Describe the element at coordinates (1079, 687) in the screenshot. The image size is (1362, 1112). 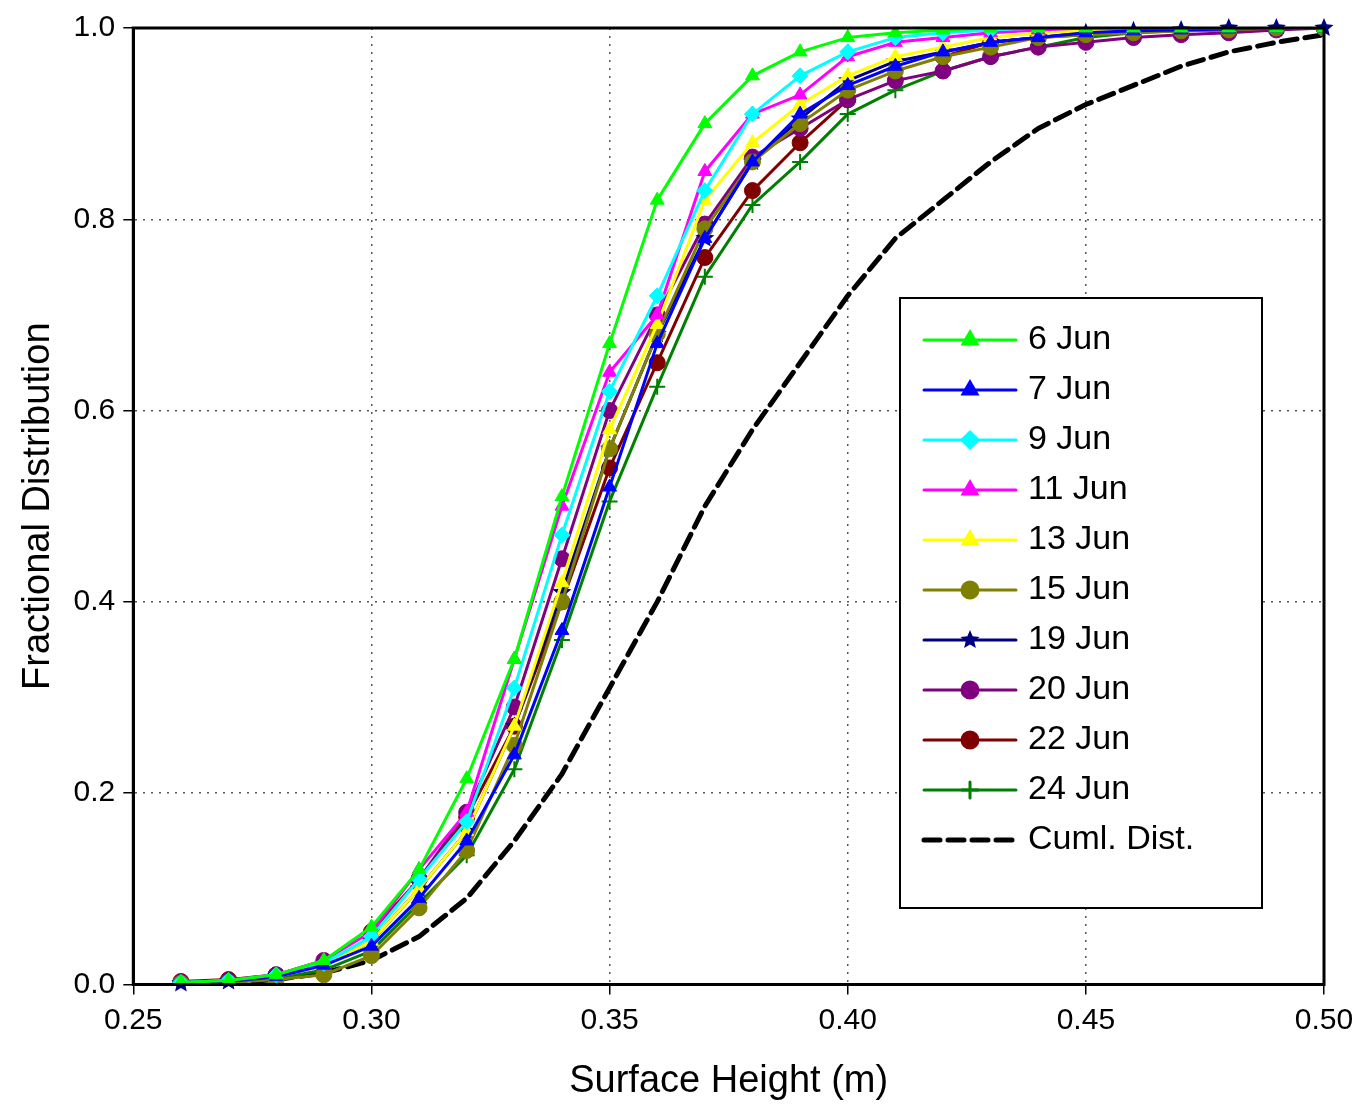
I see `legend-label: 20 Jun` at that location.